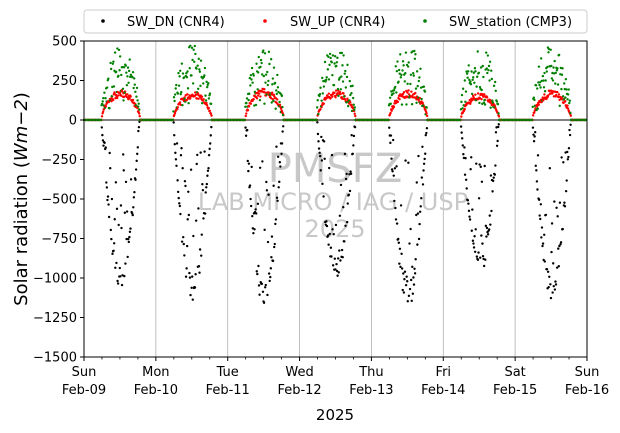 This screenshot has height=433, width=620. Describe the element at coordinates (73, 121) in the screenshot. I see `y-tick-label: 0` at that location.